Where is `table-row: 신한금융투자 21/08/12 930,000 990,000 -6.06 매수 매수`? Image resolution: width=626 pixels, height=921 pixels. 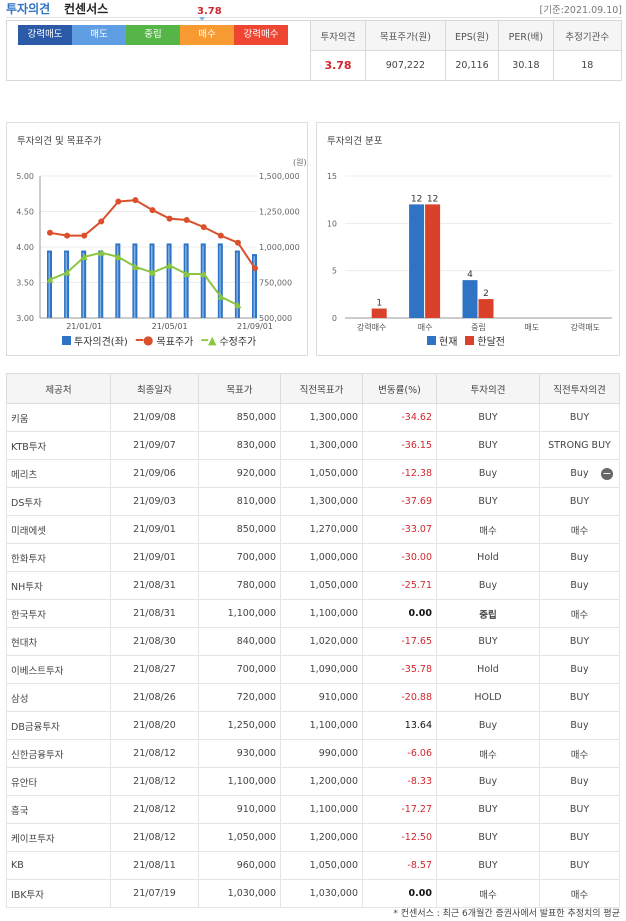
table-row: 신한금융투자 21/08/12 930,000 990,000 -6.06 매수 매수 is located at coordinates (313, 753).